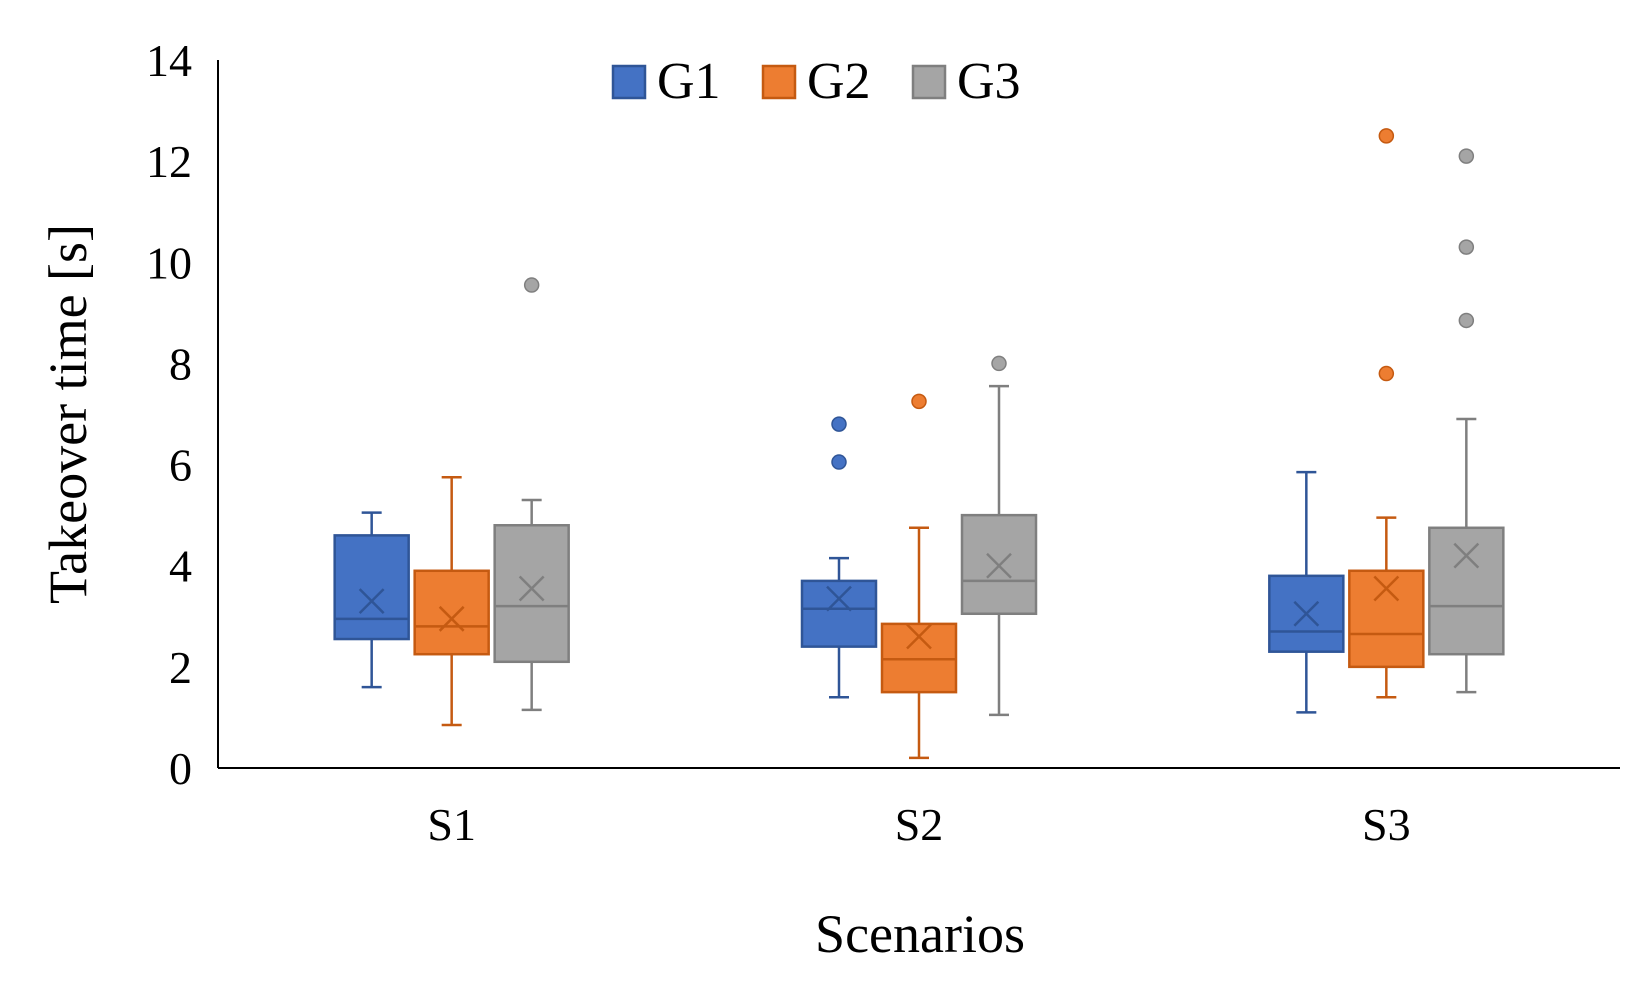 The image size is (1643, 987). What do you see at coordinates (1306, 592) in the screenshot?
I see `box-g1-s3` at bounding box center [1306, 592].